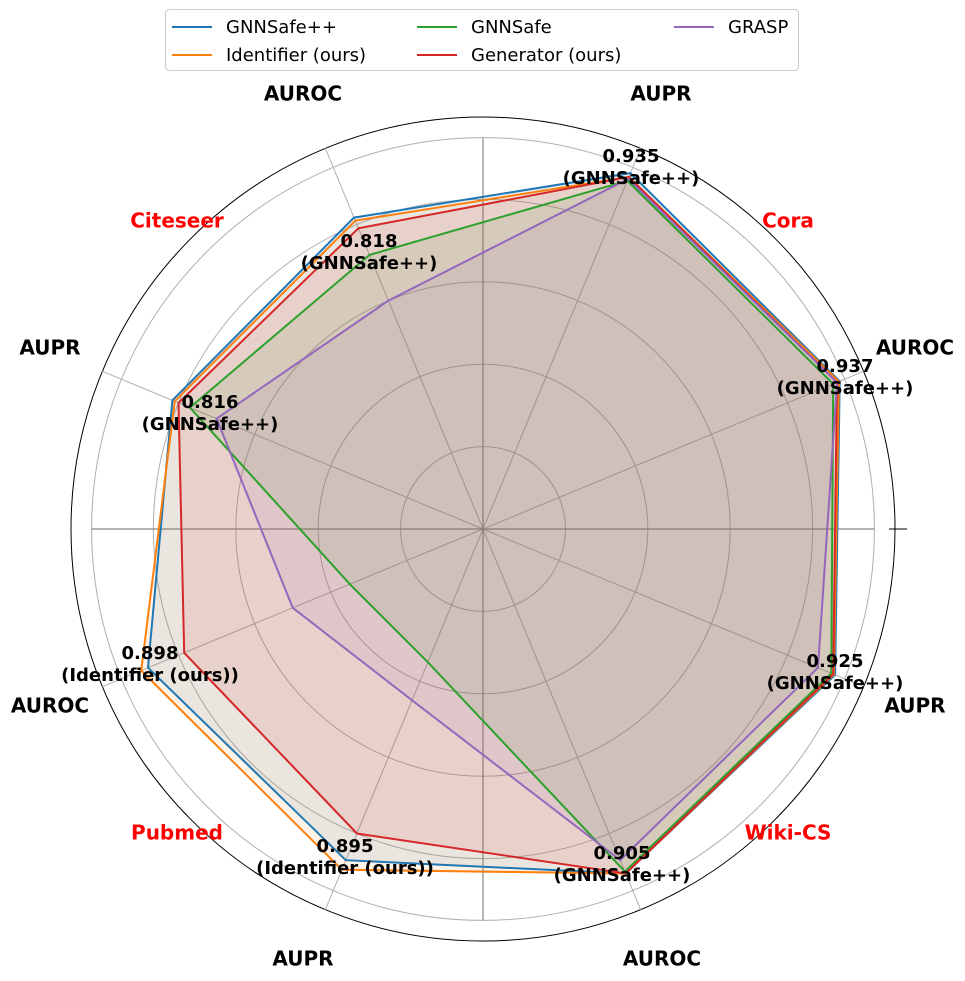 The height and width of the screenshot is (981, 965). I want to click on legend-label: GNNSafe++, so click(281, 27).